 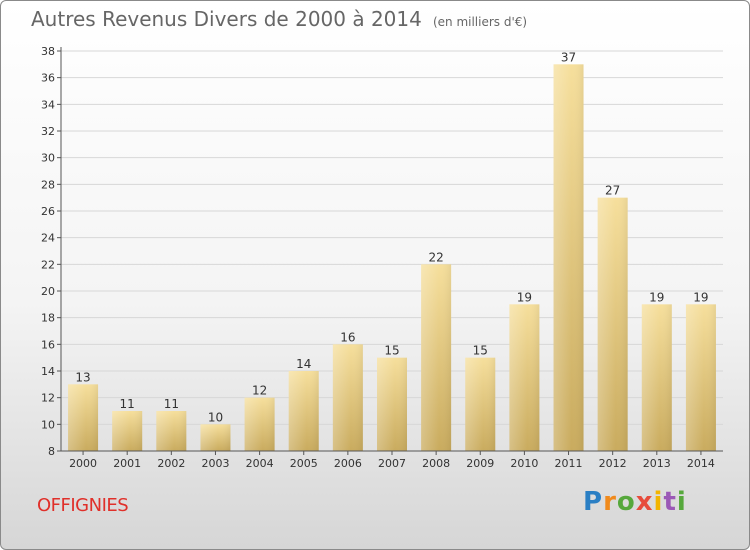 I want to click on logo-letter: P, so click(x=593, y=502).